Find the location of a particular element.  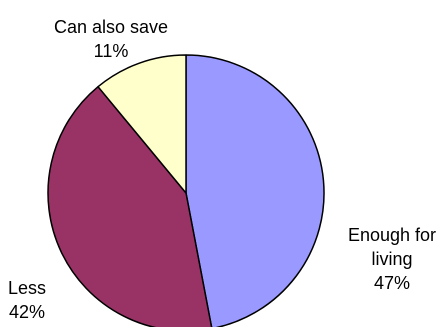

slice-label-can-also-save: Can also save 11% is located at coordinates (111, 39).